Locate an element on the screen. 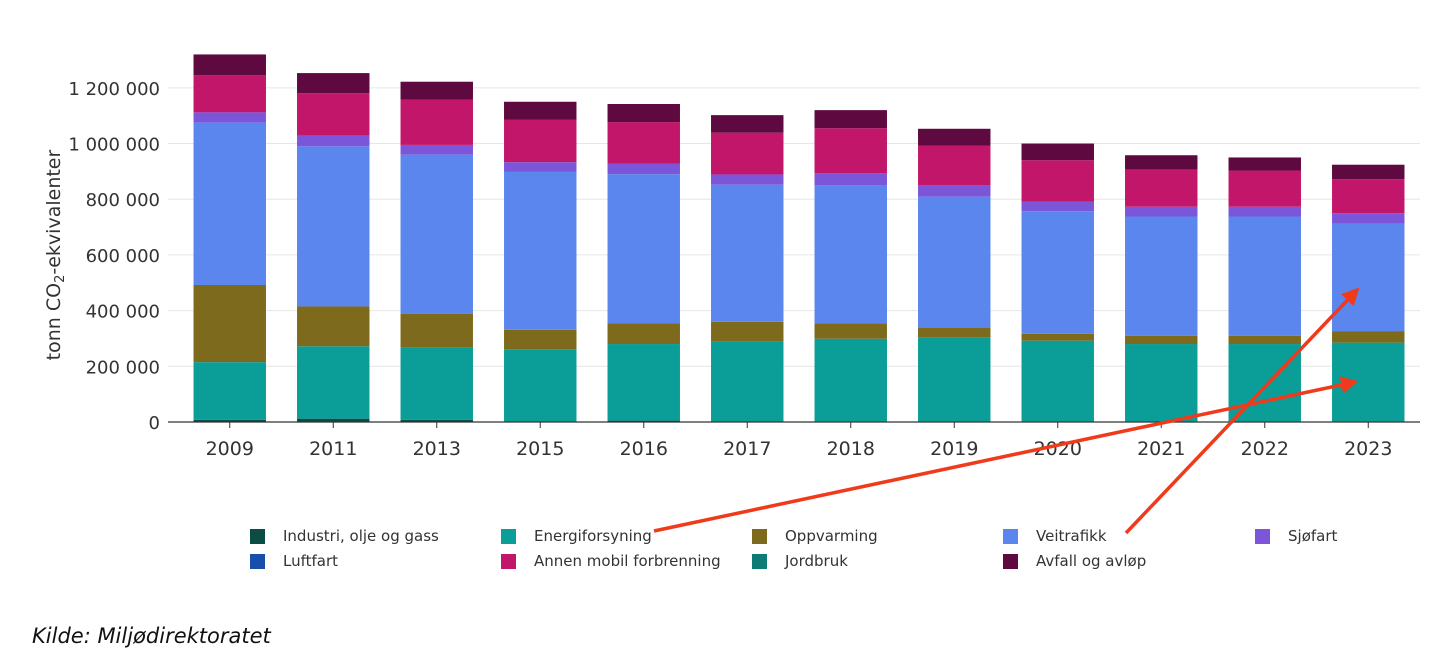 Image resolution: width=1456 pixels, height=668 pixels. bar-segment-2017-energiforsyning is located at coordinates (747, 381).